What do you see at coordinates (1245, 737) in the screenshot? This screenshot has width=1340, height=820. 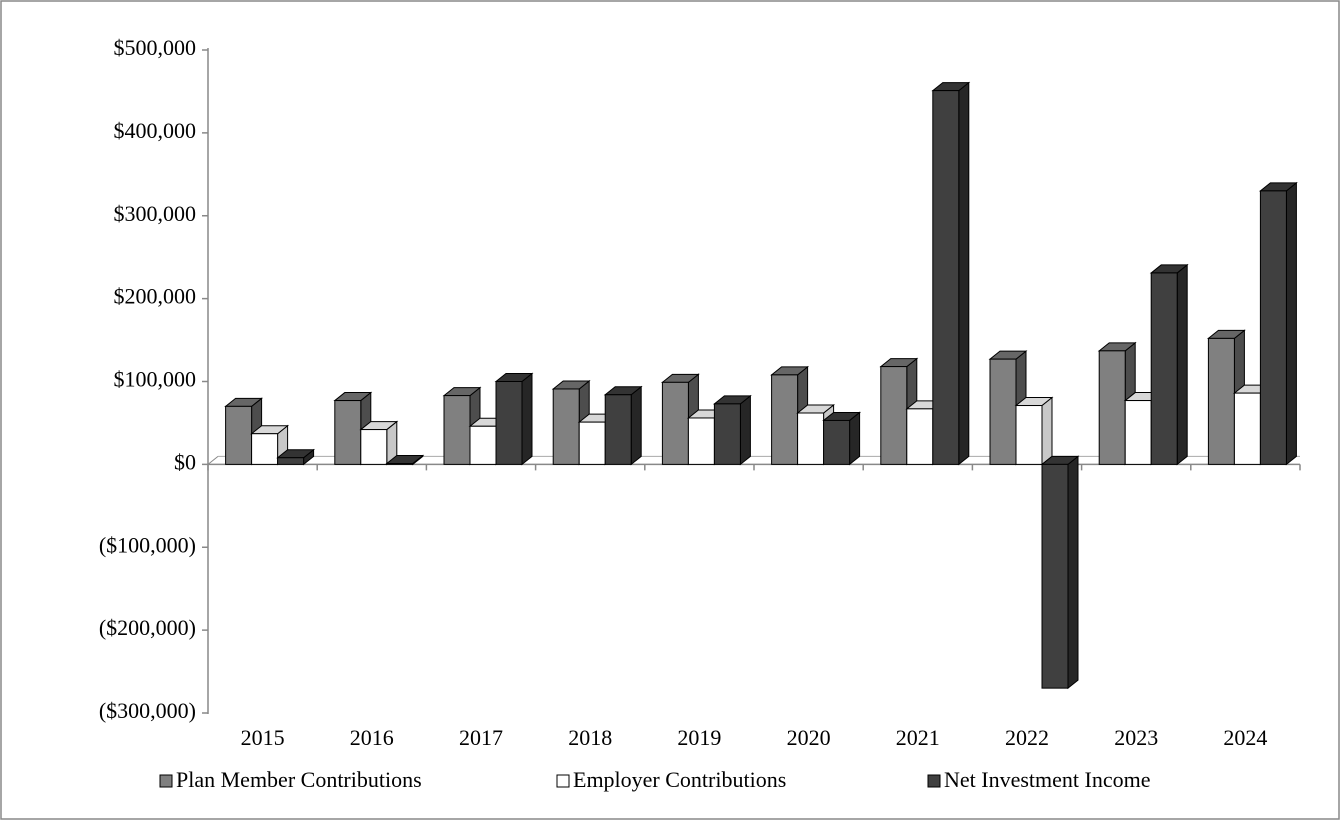 I see `x-tick-label: 2024` at bounding box center [1245, 737].